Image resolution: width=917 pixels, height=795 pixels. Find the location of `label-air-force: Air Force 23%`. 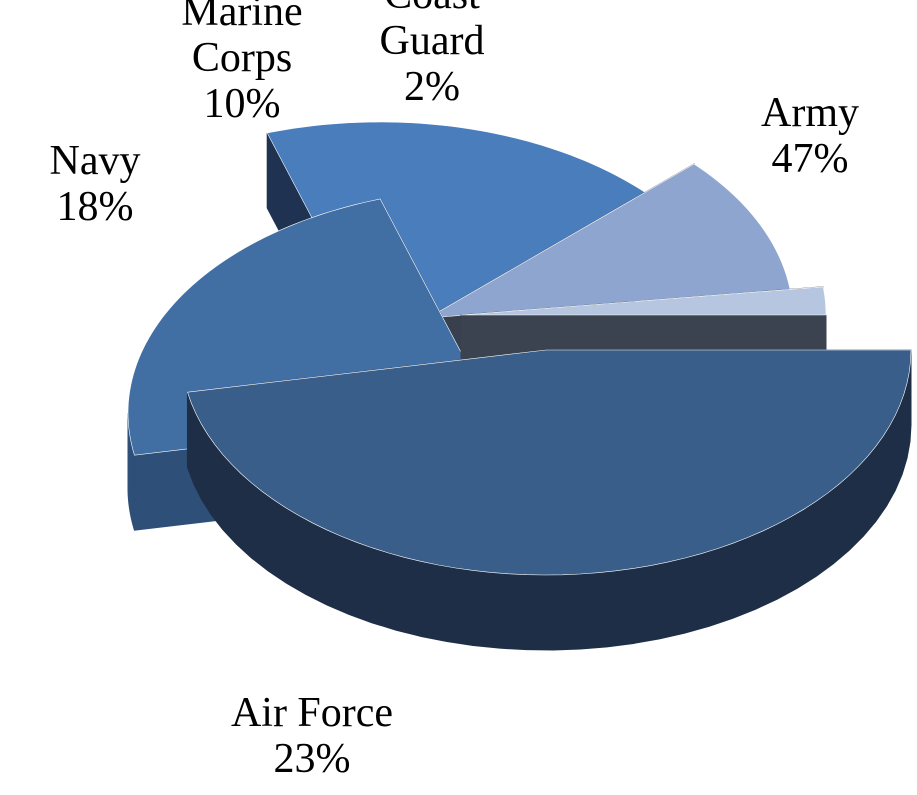

label-air-force: Air Force 23% is located at coordinates (312, 736).